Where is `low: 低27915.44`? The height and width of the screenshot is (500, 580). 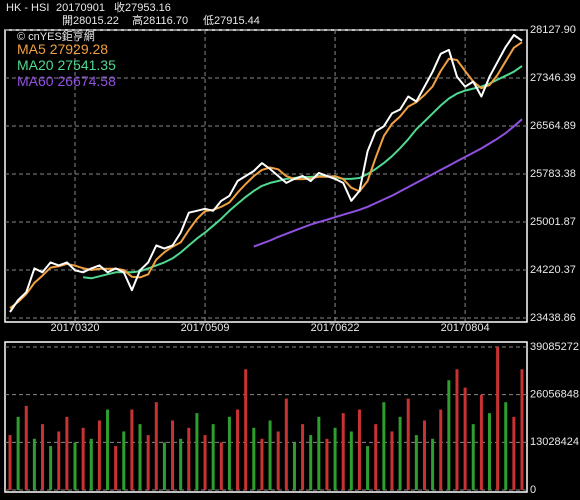
low: 低27915.44 is located at coordinates (231, 20).